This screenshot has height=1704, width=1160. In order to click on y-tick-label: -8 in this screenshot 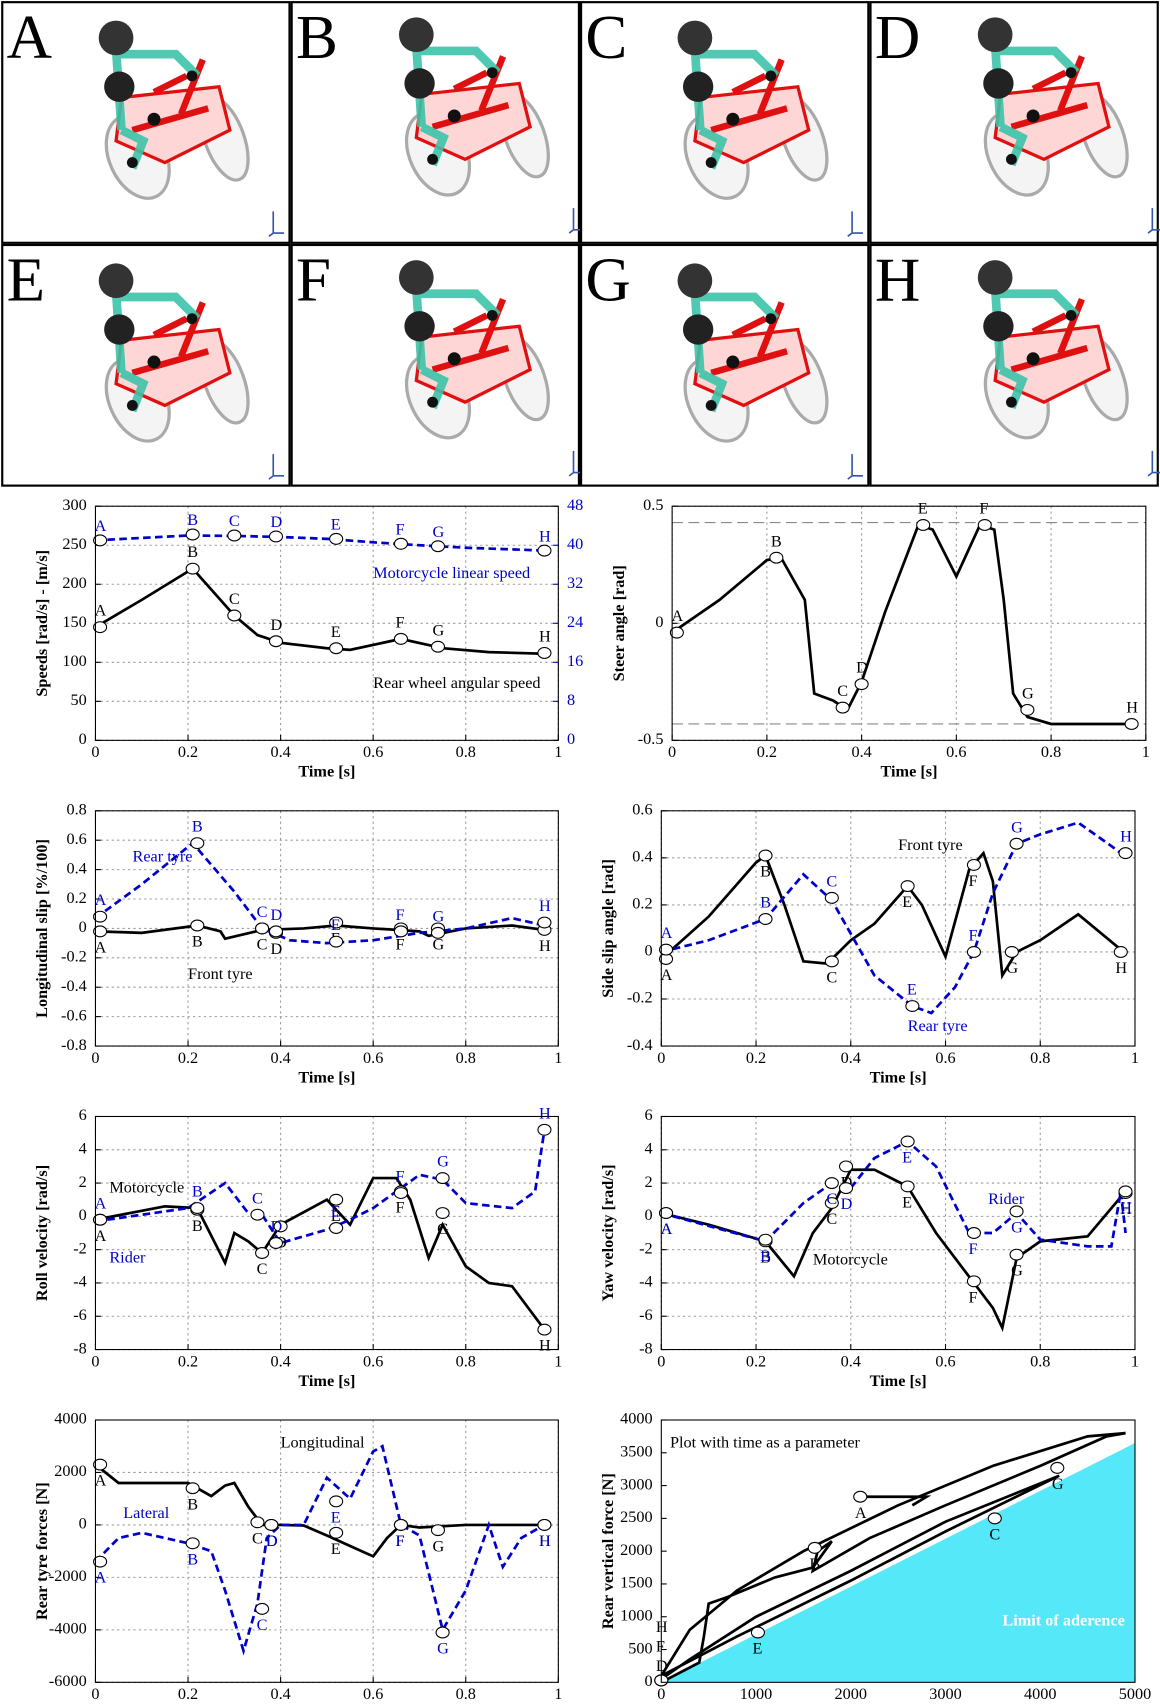, I will do `click(80, 1348)`.